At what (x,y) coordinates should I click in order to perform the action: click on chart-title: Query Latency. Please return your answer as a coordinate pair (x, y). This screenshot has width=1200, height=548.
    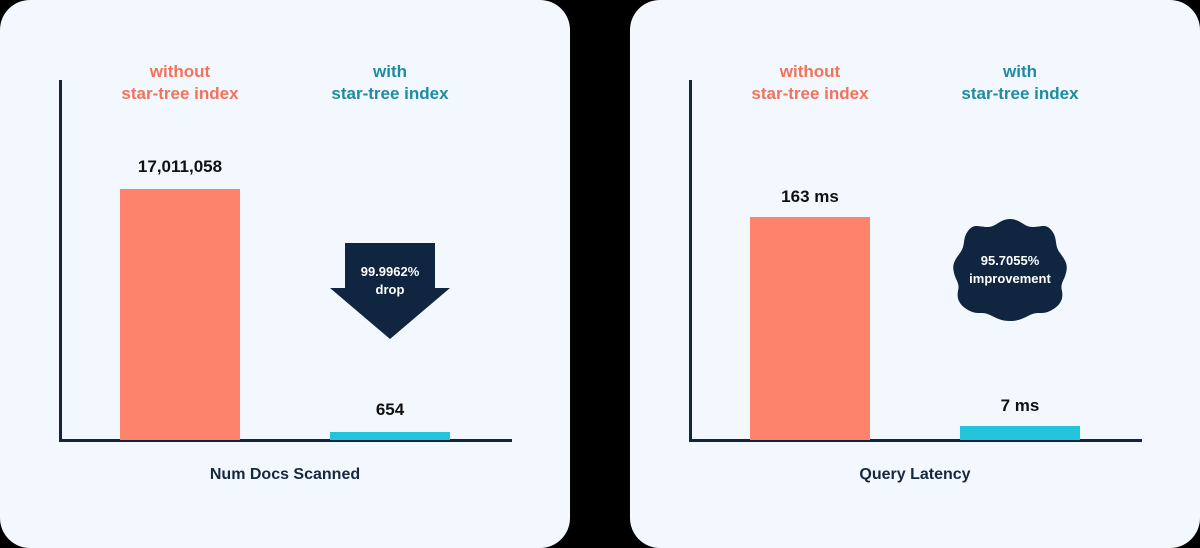
    Looking at the image, I should click on (915, 474).